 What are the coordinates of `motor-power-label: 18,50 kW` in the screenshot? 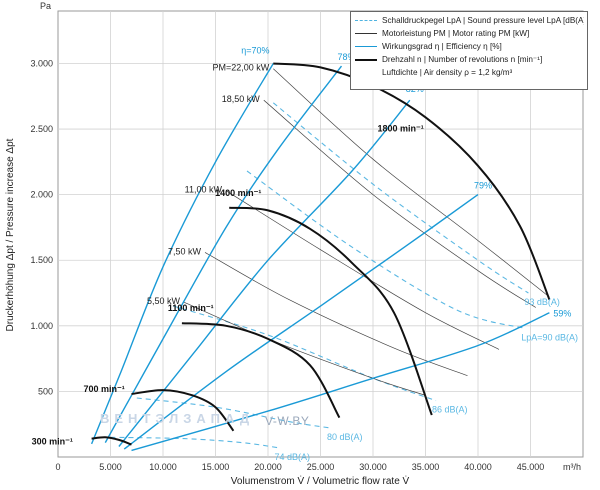 It's located at (241, 99).